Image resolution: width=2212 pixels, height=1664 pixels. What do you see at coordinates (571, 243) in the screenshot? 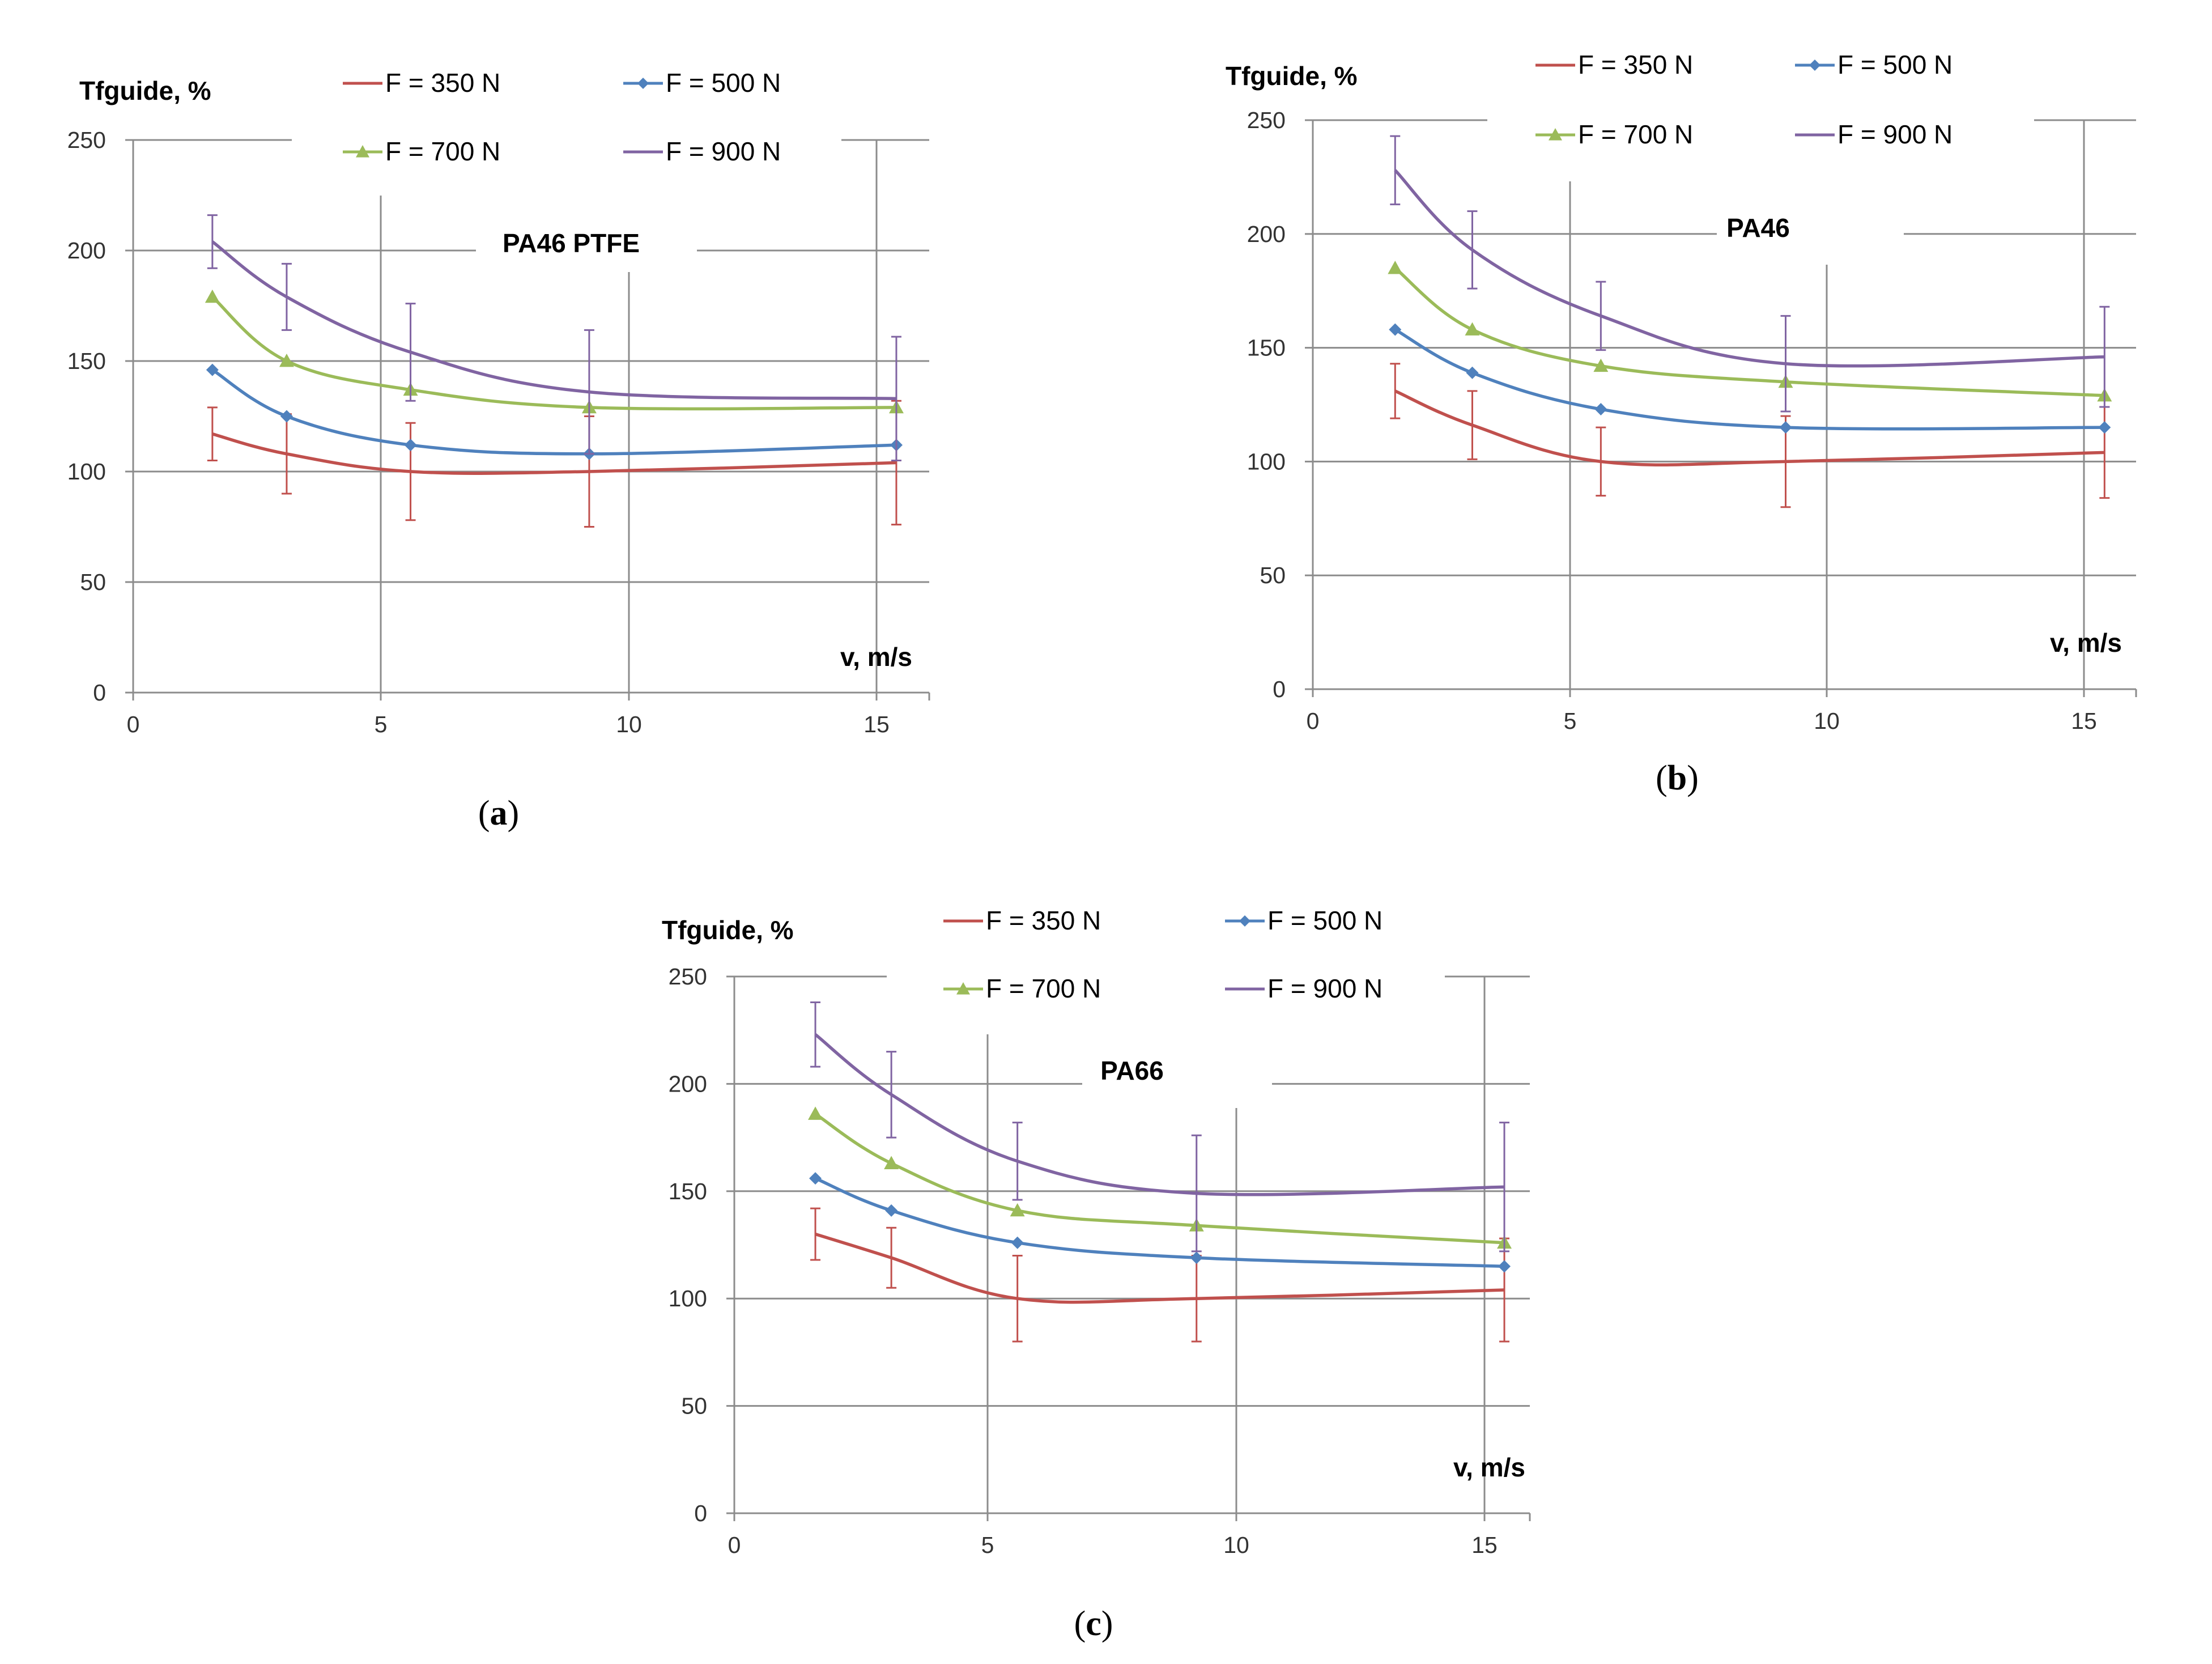
I see `chart-title: PA46 PTFE` at bounding box center [571, 243].